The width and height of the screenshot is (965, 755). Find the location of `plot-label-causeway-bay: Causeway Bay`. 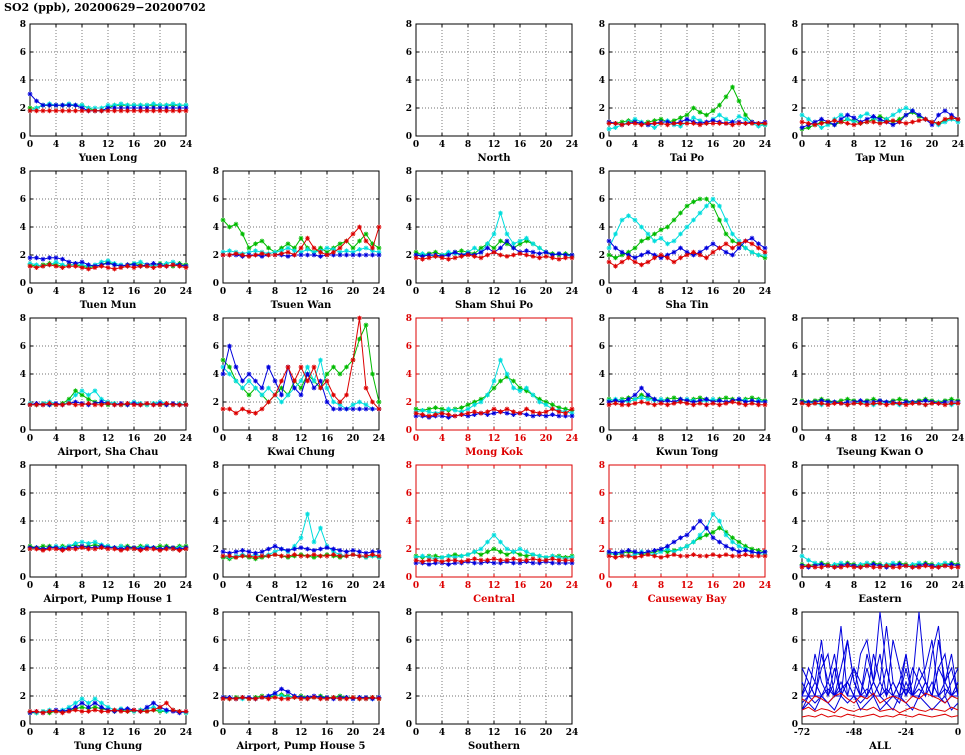

plot-label-causeway-bay: Causeway Bay is located at coordinates (688, 599).